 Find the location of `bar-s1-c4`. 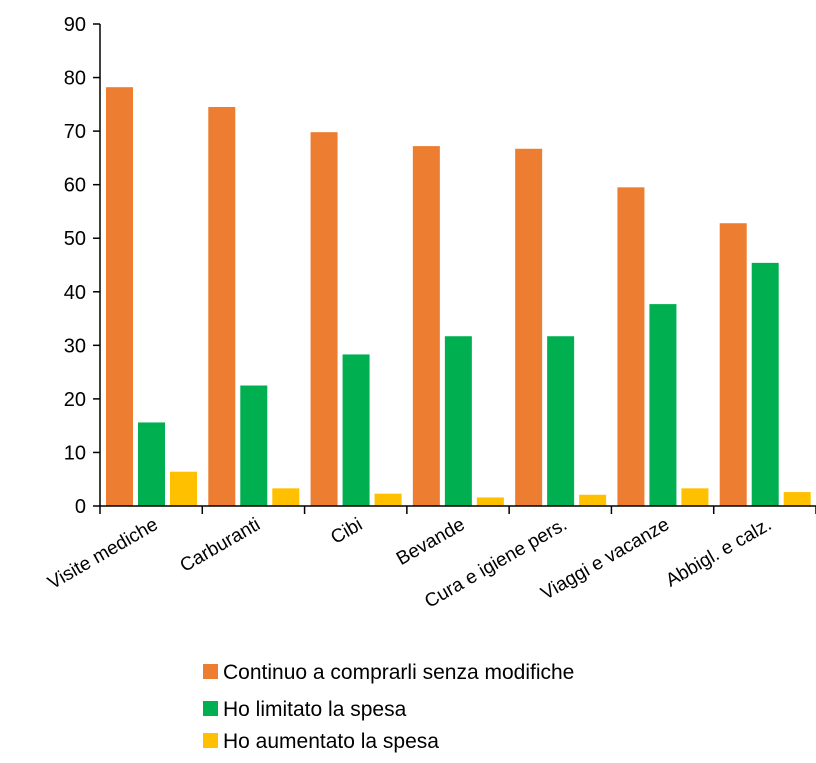

bar-s1-c4 is located at coordinates (561, 421).